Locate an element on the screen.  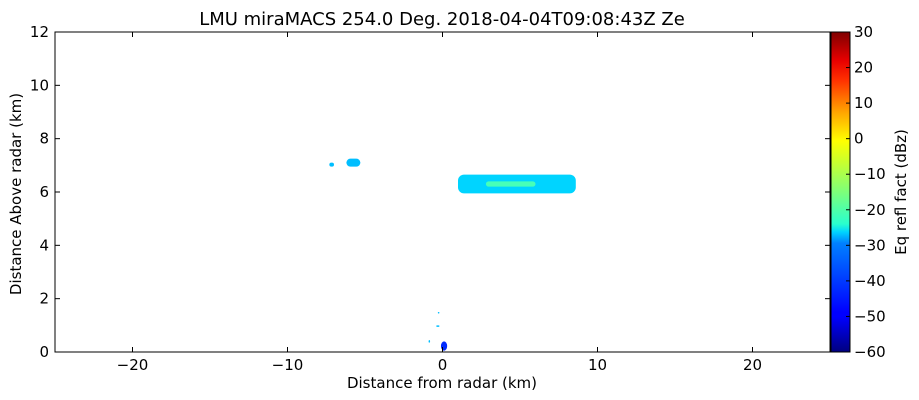
y-tick-label: 10 is located at coordinates (39, 85).